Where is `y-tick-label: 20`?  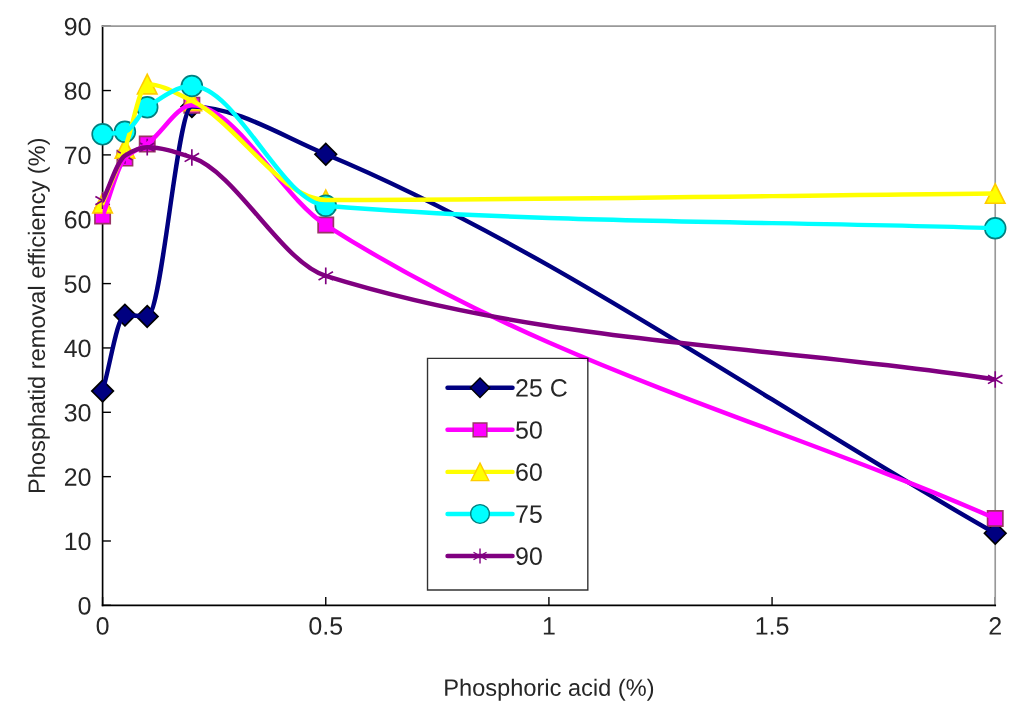 y-tick-label: 20 is located at coordinates (77, 477).